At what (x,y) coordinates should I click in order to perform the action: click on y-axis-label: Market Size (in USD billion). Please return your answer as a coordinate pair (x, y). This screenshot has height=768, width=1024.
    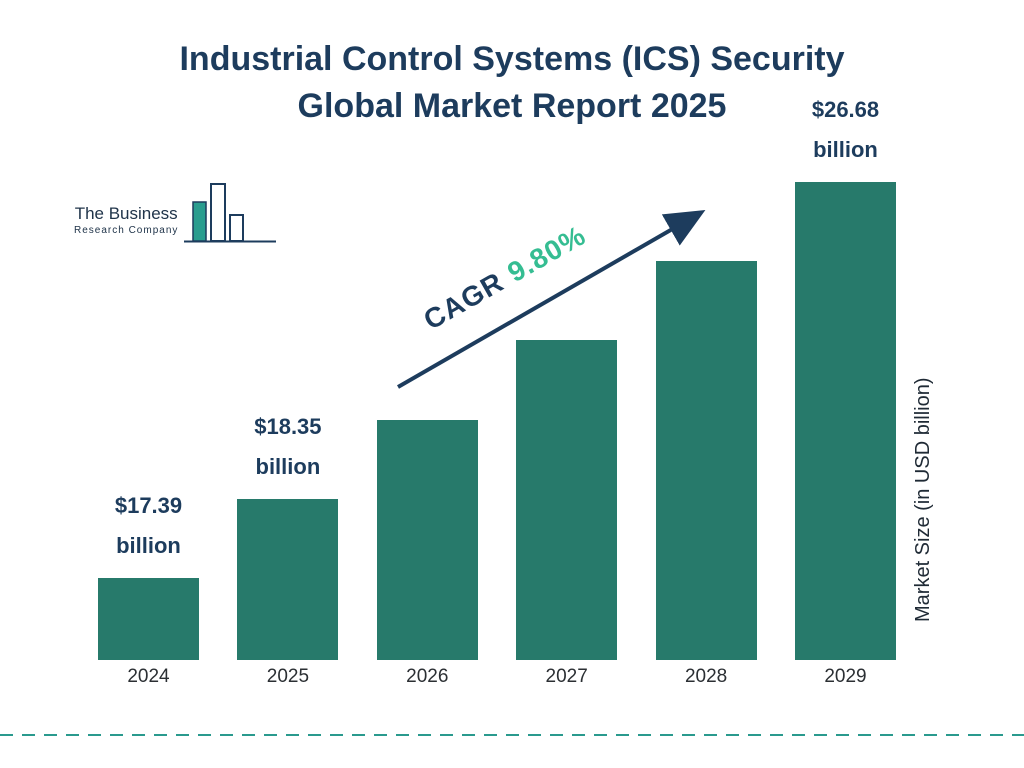
    Looking at the image, I should click on (923, 500).